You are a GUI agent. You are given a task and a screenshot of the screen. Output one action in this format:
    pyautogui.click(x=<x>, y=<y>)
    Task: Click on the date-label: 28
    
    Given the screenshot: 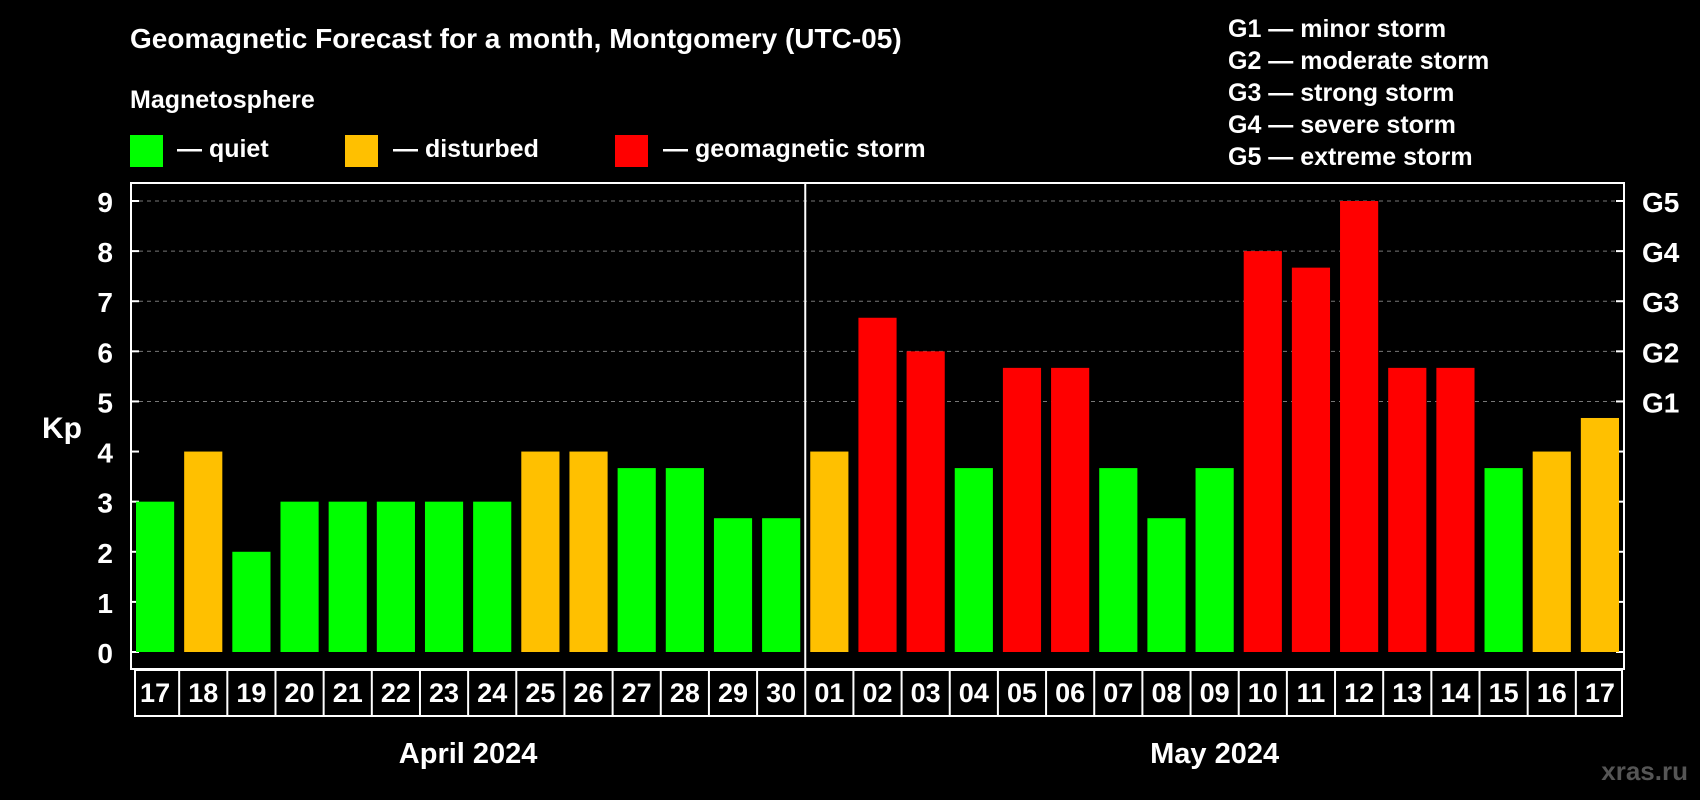 What is the action you would take?
    pyautogui.click(x=685, y=693)
    